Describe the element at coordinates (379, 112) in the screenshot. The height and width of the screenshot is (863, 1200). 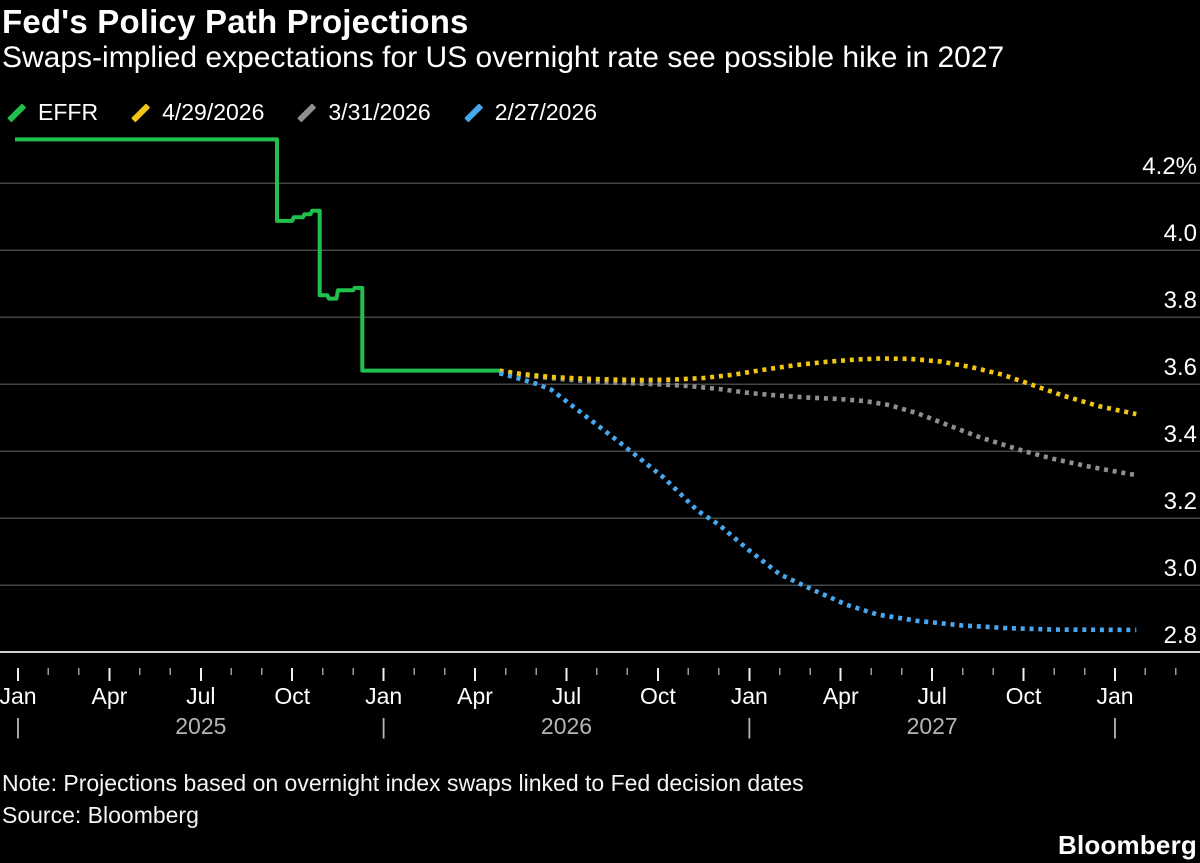
I see `legend-label: 3/31/2026` at that location.